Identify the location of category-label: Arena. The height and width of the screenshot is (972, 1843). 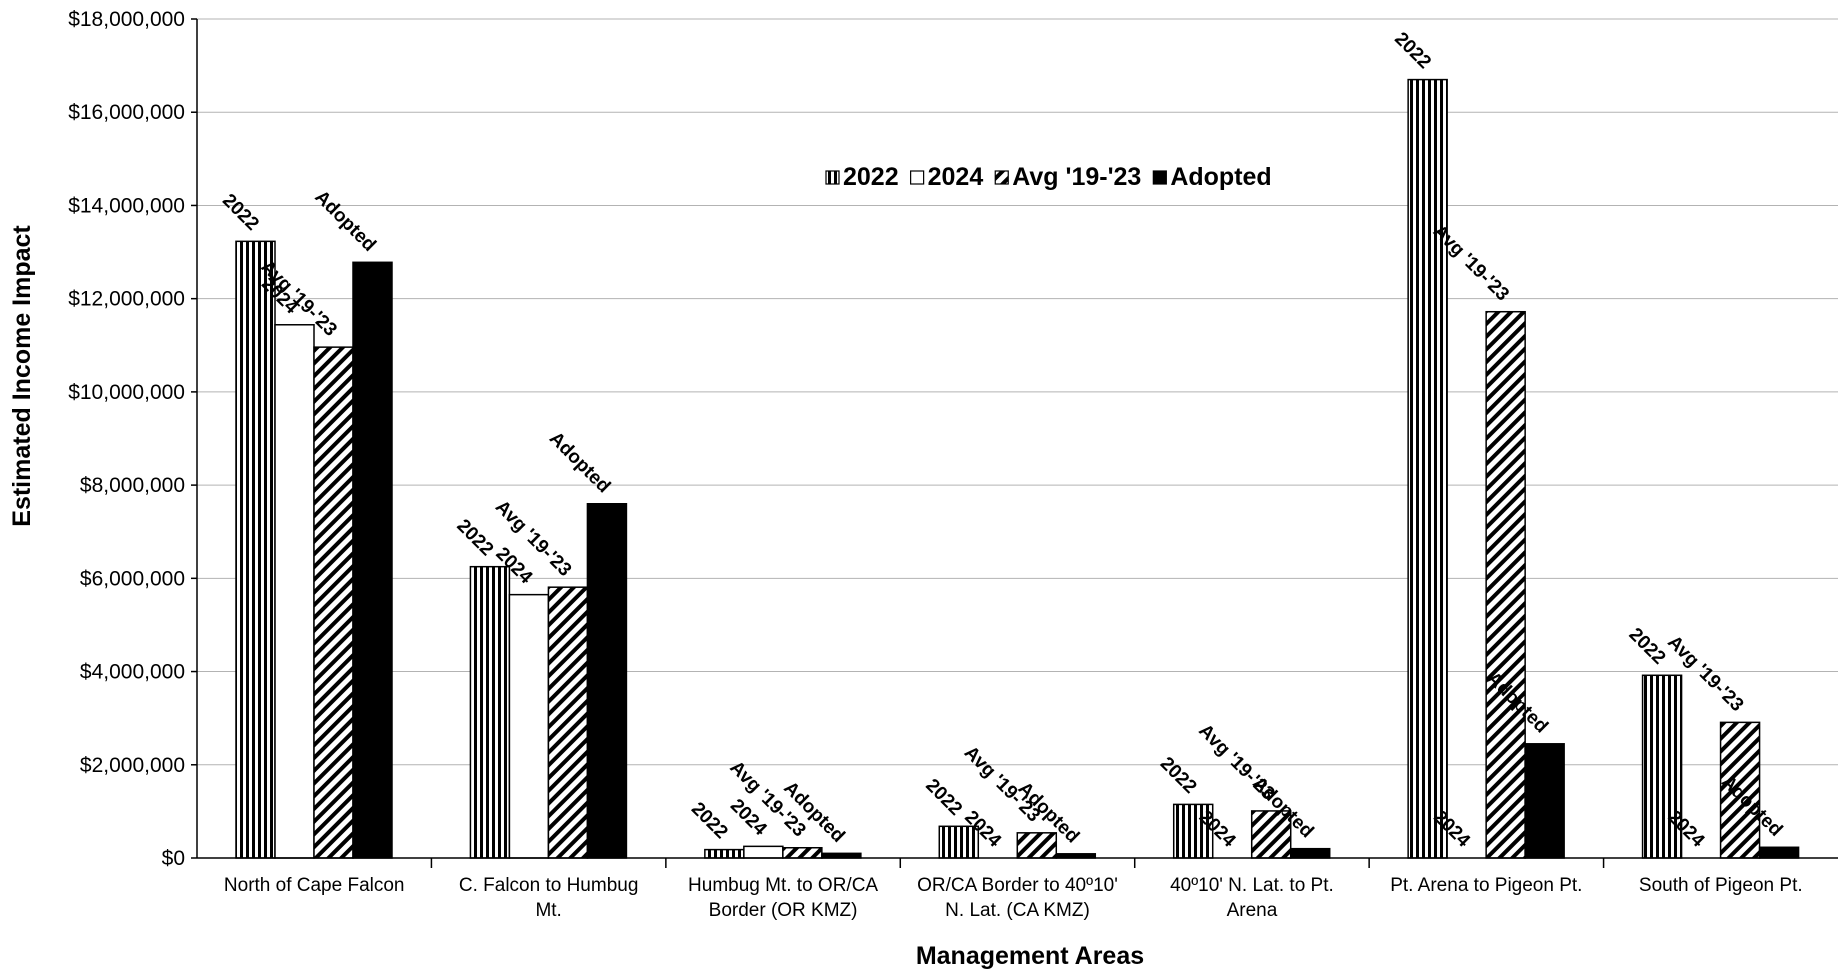
(1252, 910).